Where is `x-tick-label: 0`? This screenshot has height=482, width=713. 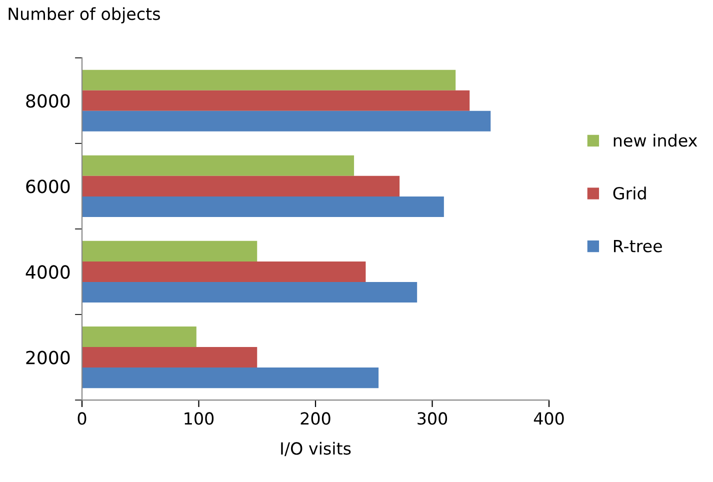
x-tick-label: 0 is located at coordinates (82, 418).